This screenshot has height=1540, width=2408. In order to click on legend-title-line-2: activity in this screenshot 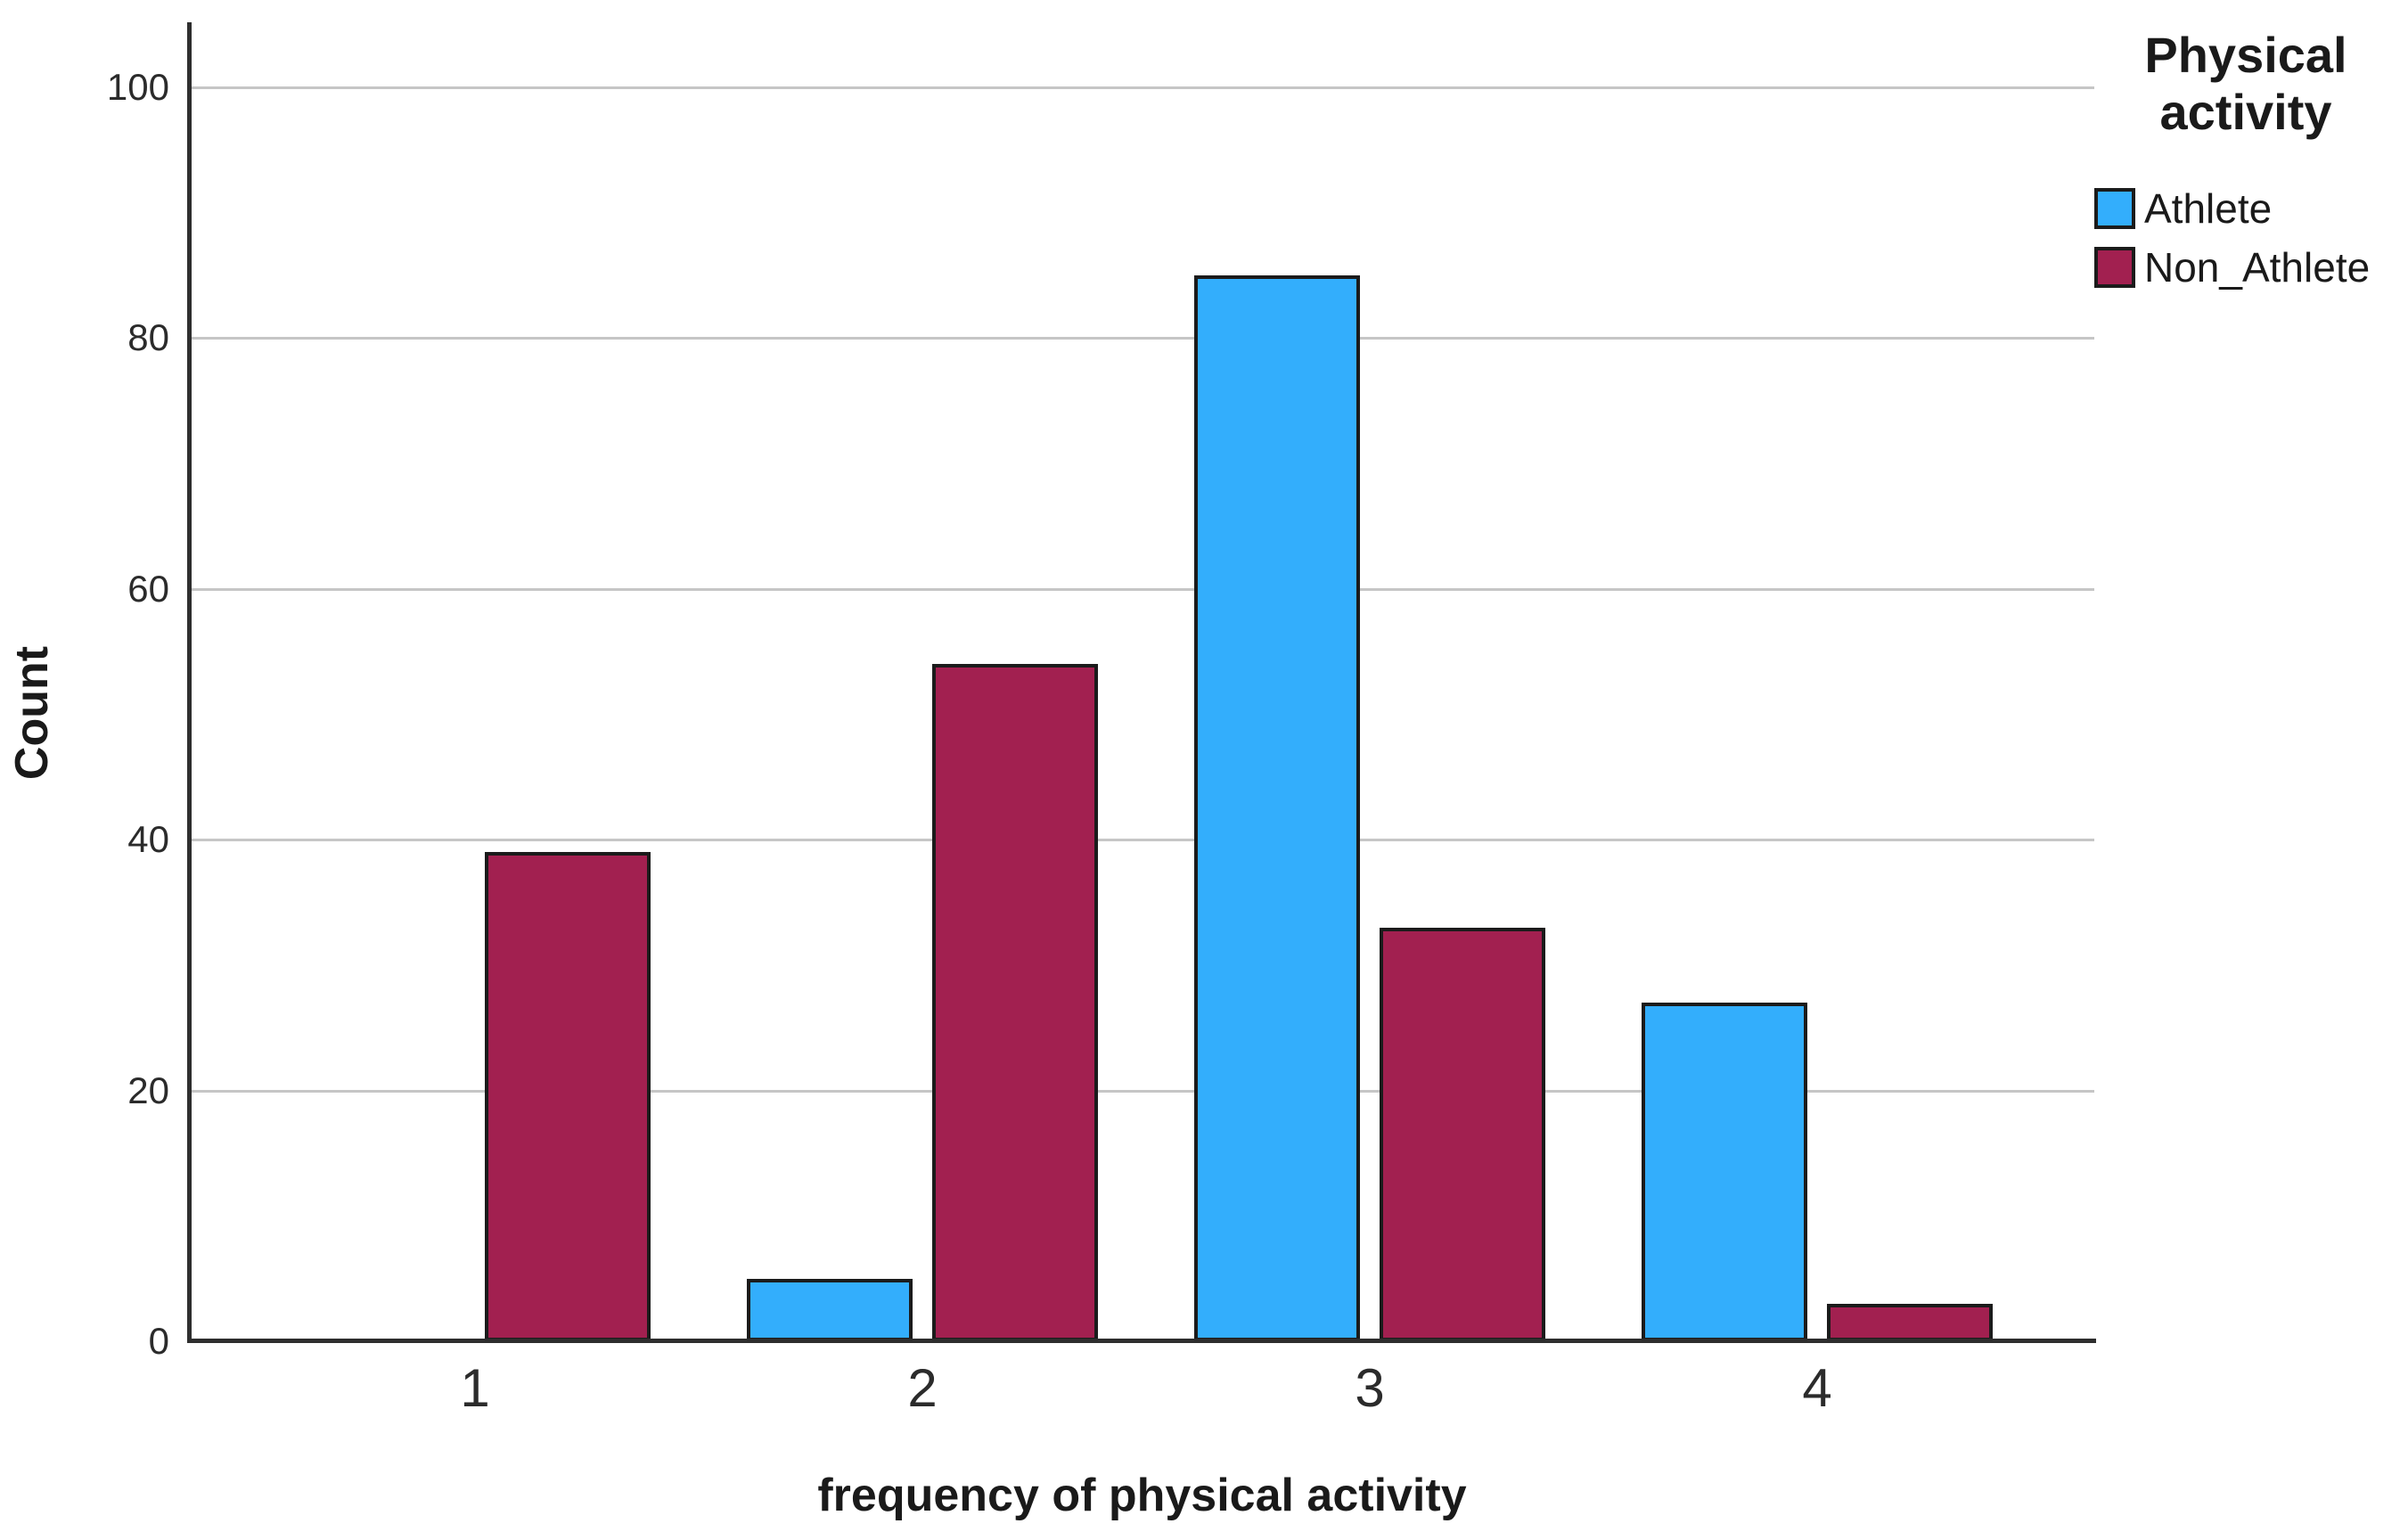, I will do `click(2245, 112)`.